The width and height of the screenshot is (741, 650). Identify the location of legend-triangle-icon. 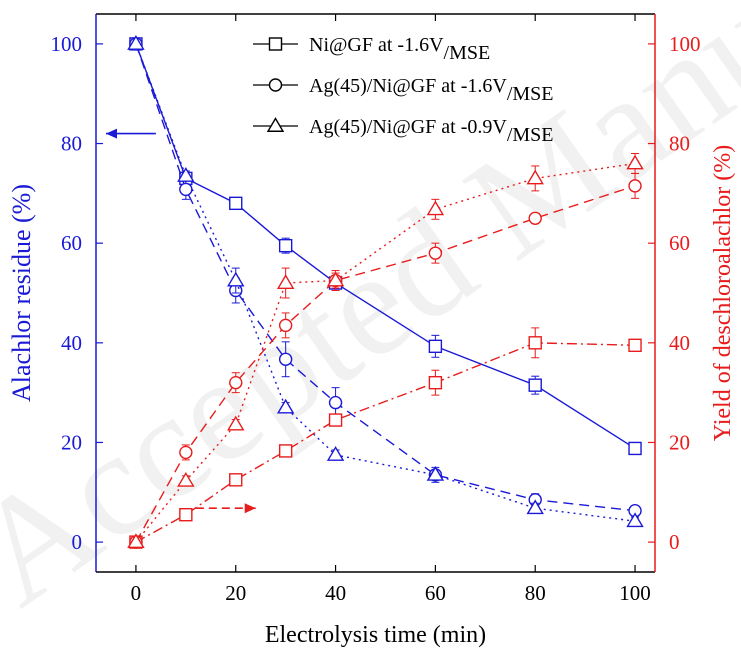
(275, 124).